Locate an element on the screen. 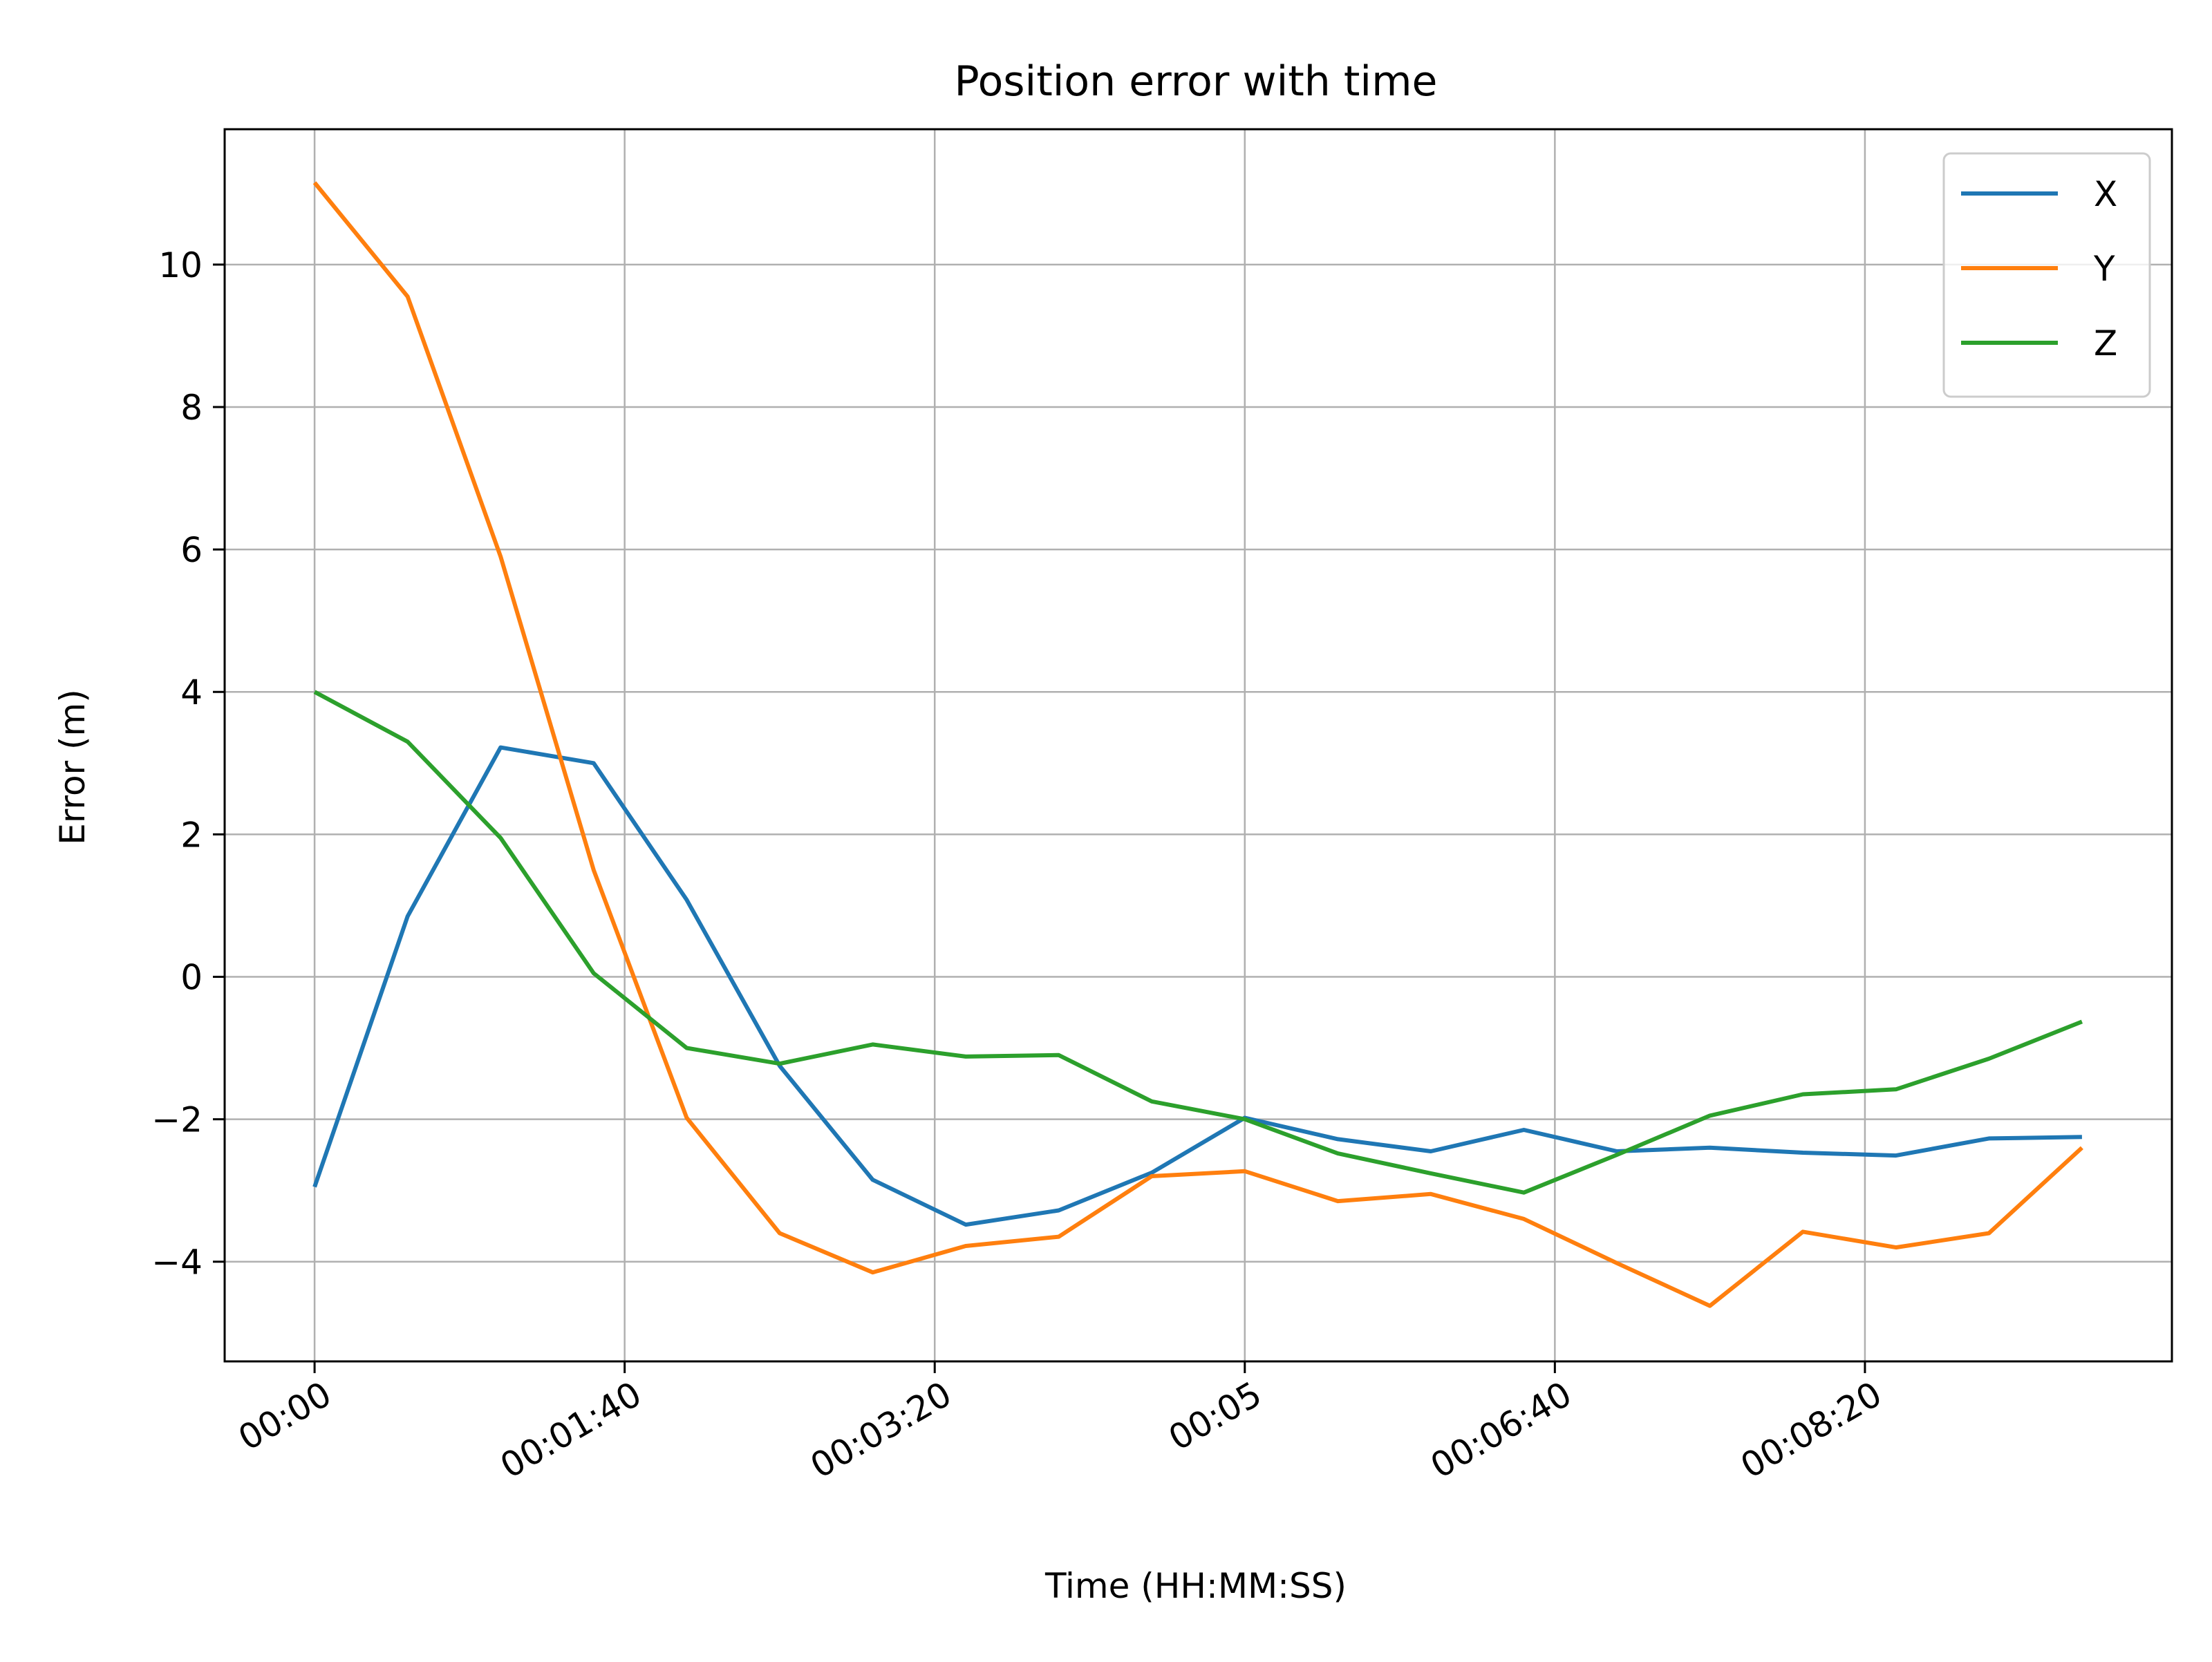 The image size is (2212, 1662). legend-box is located at coordinates (2046, 275).